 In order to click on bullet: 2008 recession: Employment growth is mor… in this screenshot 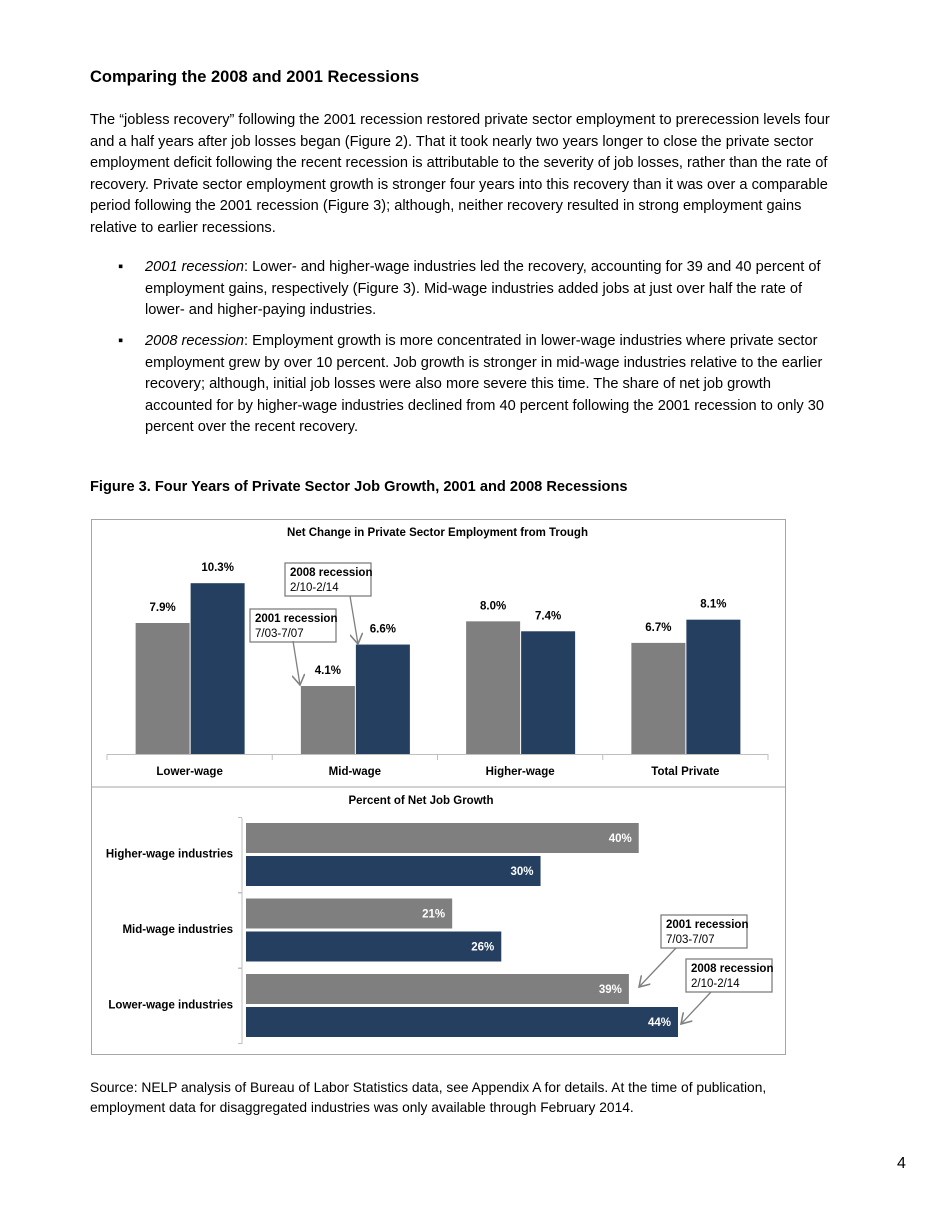, I will do `click(476, 385)`.